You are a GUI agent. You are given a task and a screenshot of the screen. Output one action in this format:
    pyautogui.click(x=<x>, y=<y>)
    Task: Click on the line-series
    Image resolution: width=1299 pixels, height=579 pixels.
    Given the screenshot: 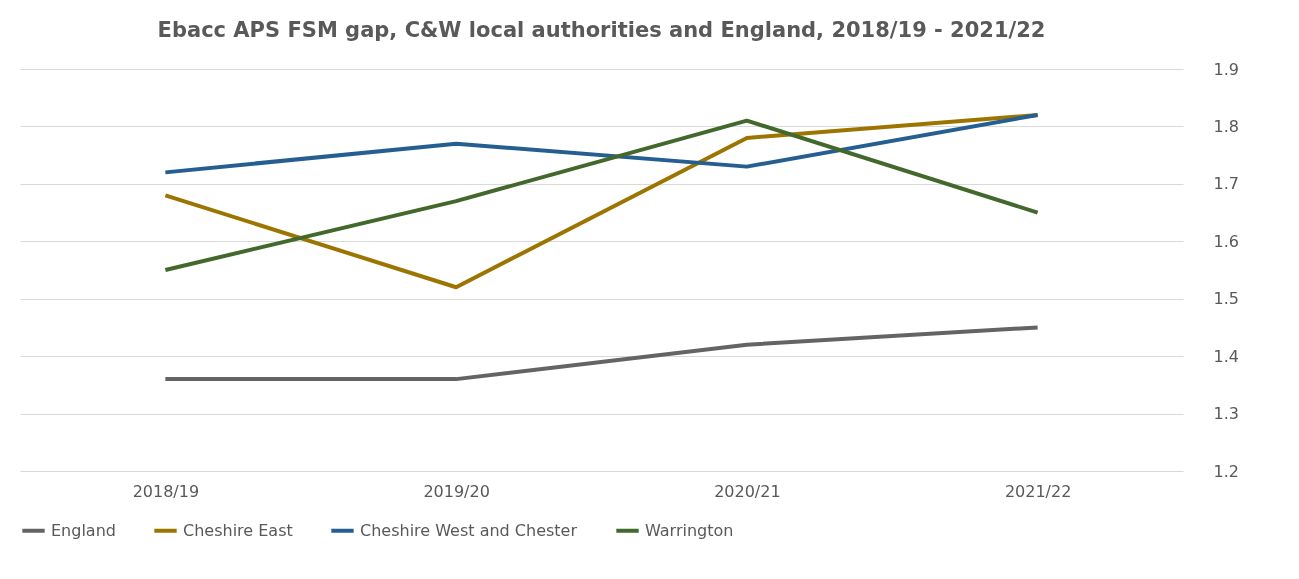 What is the action you would take?
    pyautogui.click(x=601, y=143)
    